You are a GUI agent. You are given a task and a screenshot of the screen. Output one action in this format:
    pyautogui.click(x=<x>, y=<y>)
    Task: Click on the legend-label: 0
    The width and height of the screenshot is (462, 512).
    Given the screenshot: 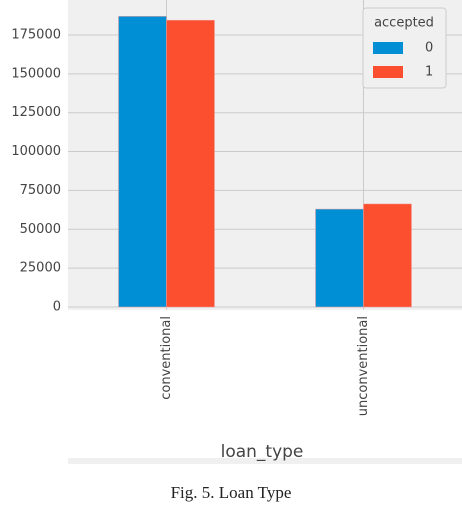 What is the action you would take?
    pyautogui.click(x=429, y=48)
    